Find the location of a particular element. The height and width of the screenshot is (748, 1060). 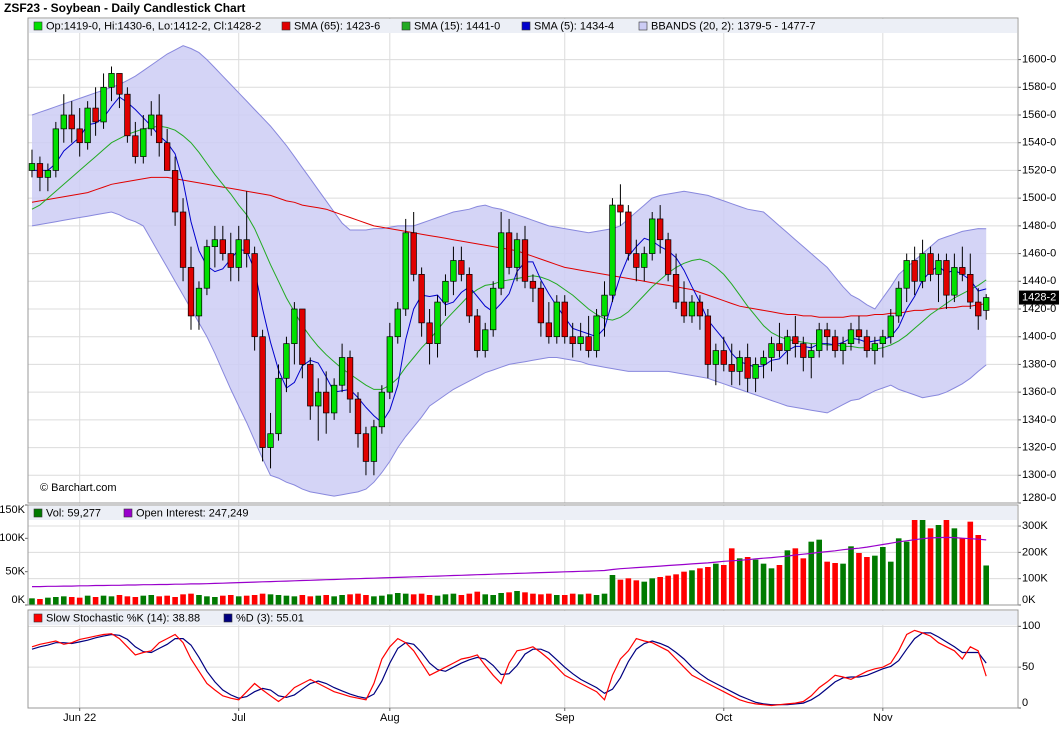

legend-label: %D (3): 55.01 is located at coordinates (270, 618).